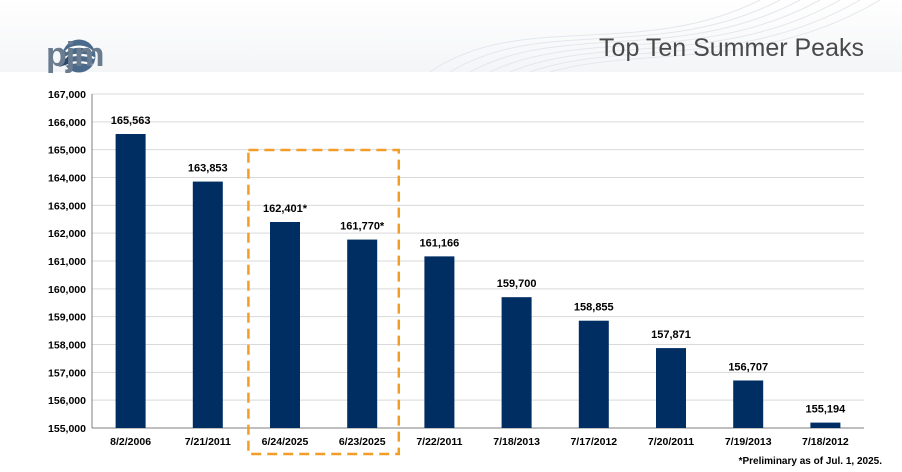  What do you see at coordinates (516, 442) in the screenshot?
I see `x-tick-label: 7/18/2013` at bounding box center [516, 442].